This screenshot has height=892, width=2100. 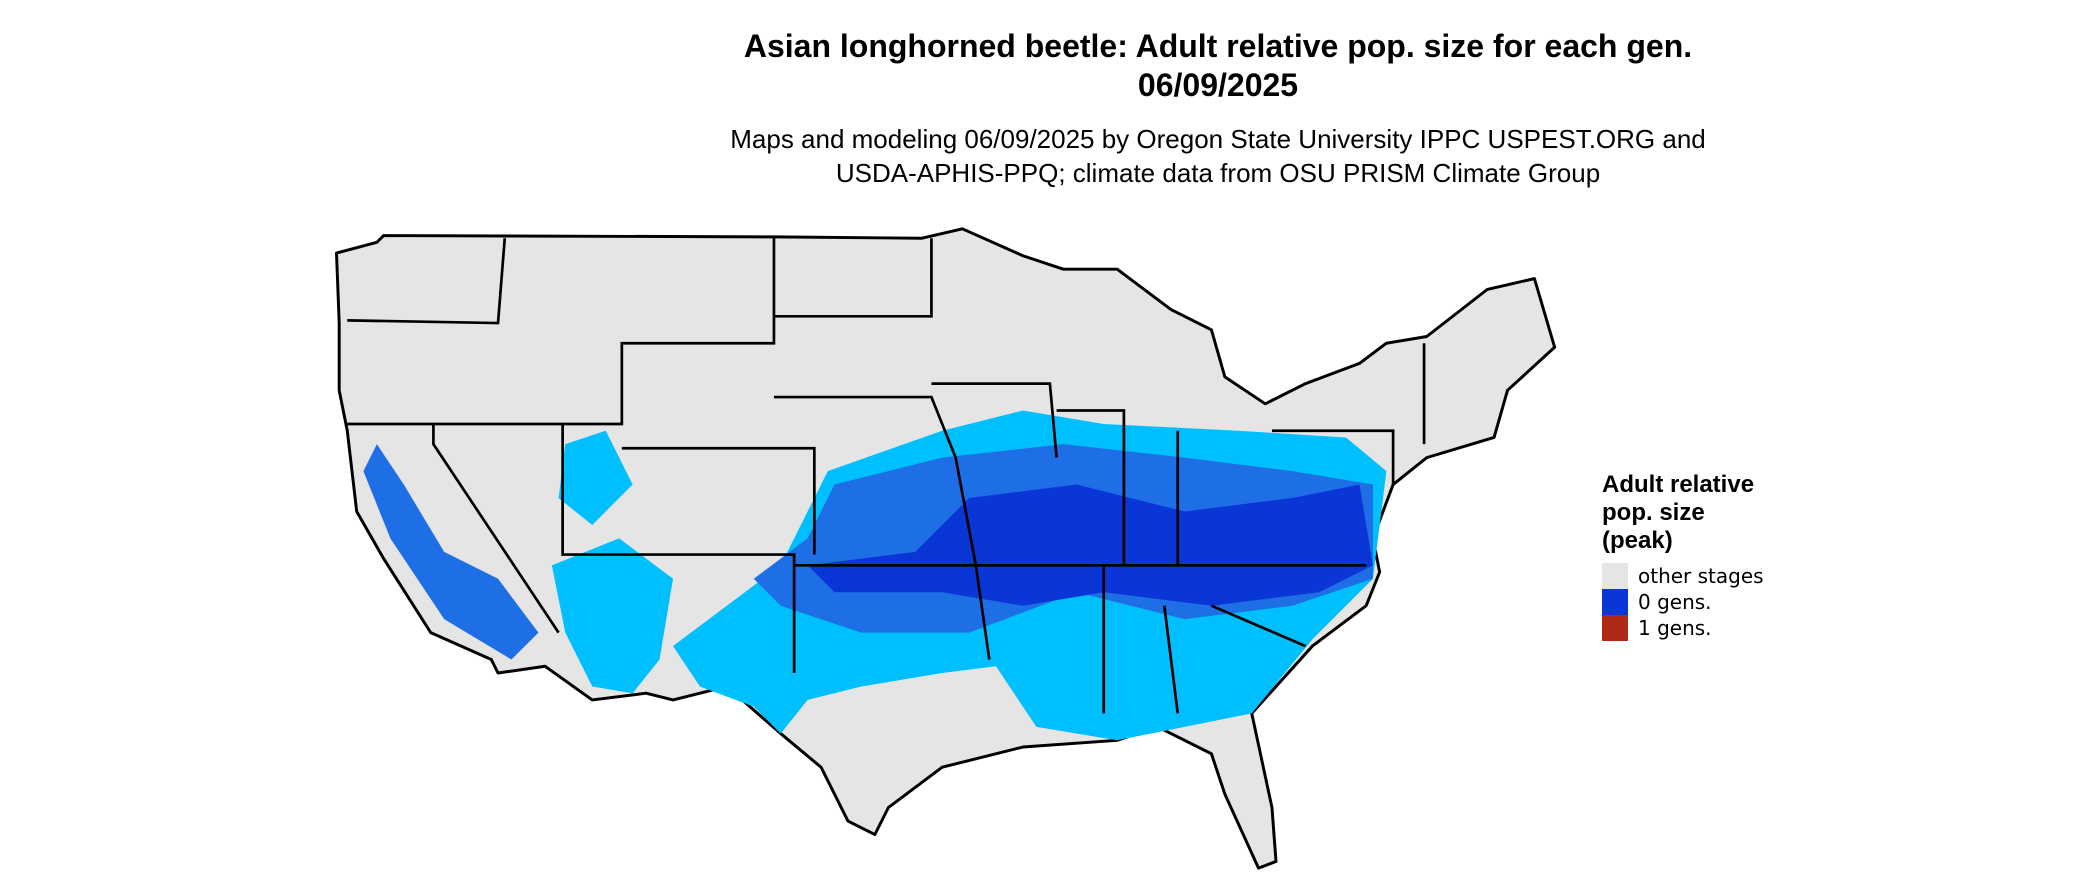 What do you see at coordinates (1653, 512) in the screenshot?
I see `legend-title: pop. size` at bounding box center [1653, 512].